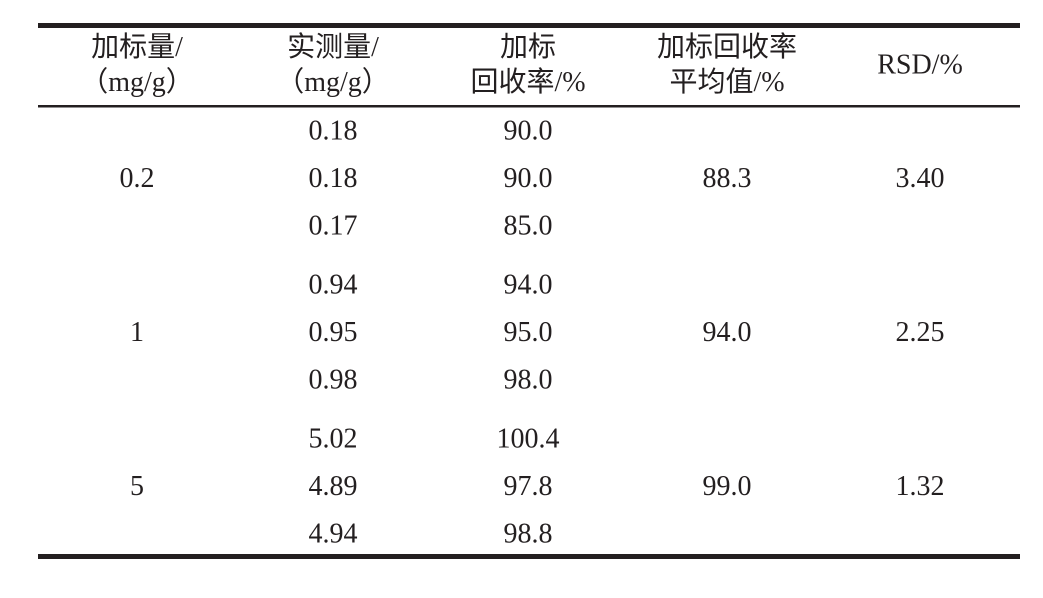 The width and height of the screenshot is (1043, 598). Describe the element at coordinates (528, 225) in the screenshot. I see `recovery-cell: 85.0` at that location.